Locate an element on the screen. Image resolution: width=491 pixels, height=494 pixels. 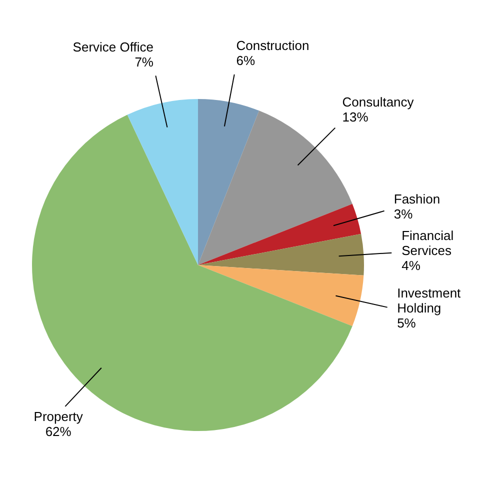
slice-label: Fashion is located at coordinates (417, 200).